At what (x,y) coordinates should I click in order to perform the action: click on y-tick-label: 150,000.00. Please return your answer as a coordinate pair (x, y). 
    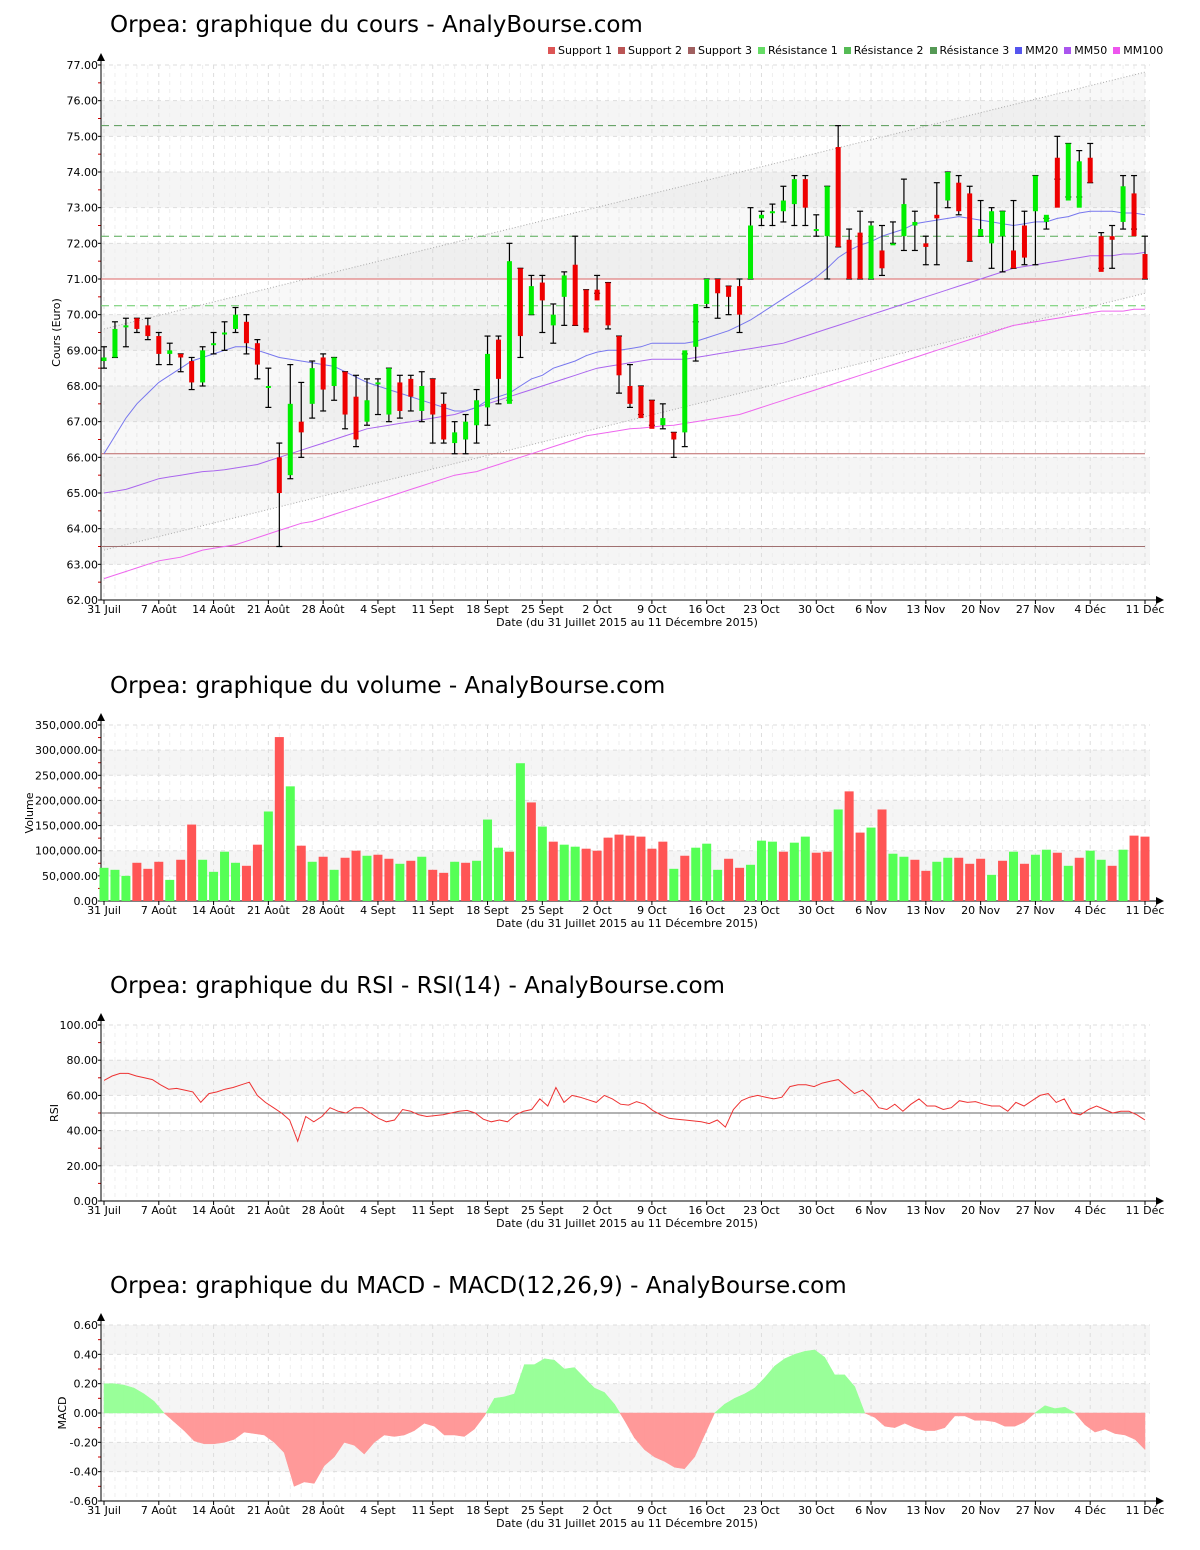
    Looking at the image, I should click on (66, 826).